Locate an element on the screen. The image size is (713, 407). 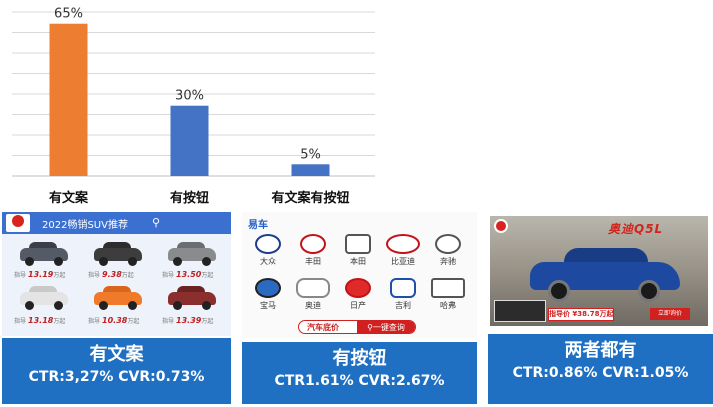
panel-caption: 两者都有 CTR:0.86% CVR:1.05% is located at coordinates (600, 369).